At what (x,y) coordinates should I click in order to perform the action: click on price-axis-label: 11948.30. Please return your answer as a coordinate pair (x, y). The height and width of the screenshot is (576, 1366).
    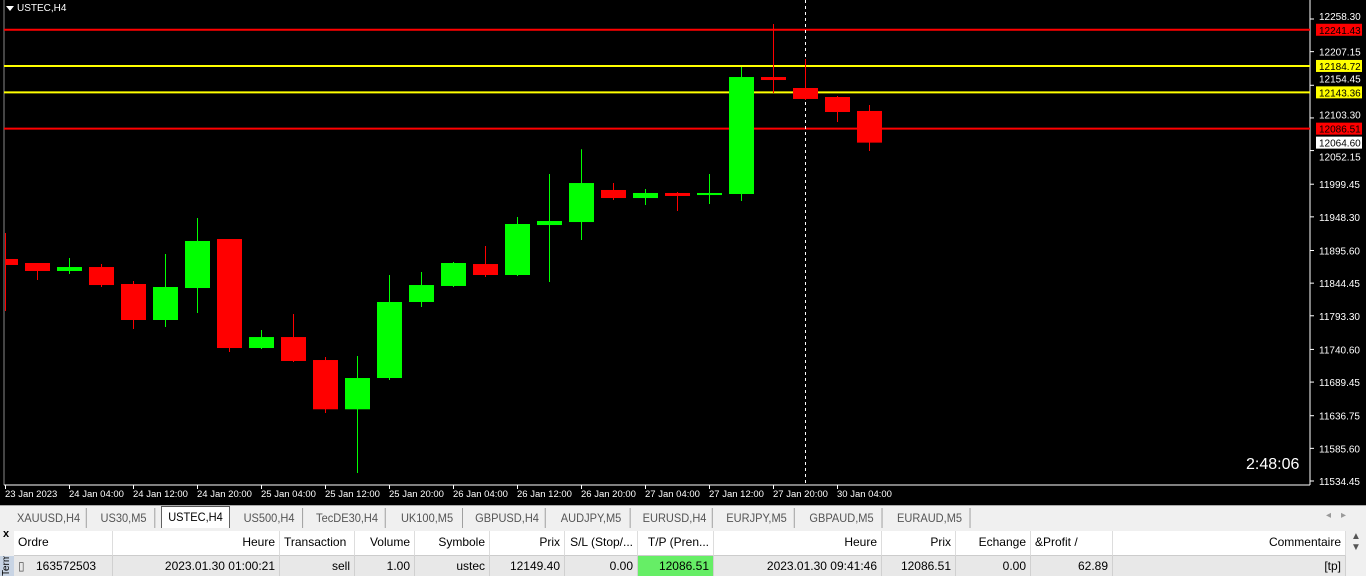
    Looking at the image, I should click on (1339, 218).